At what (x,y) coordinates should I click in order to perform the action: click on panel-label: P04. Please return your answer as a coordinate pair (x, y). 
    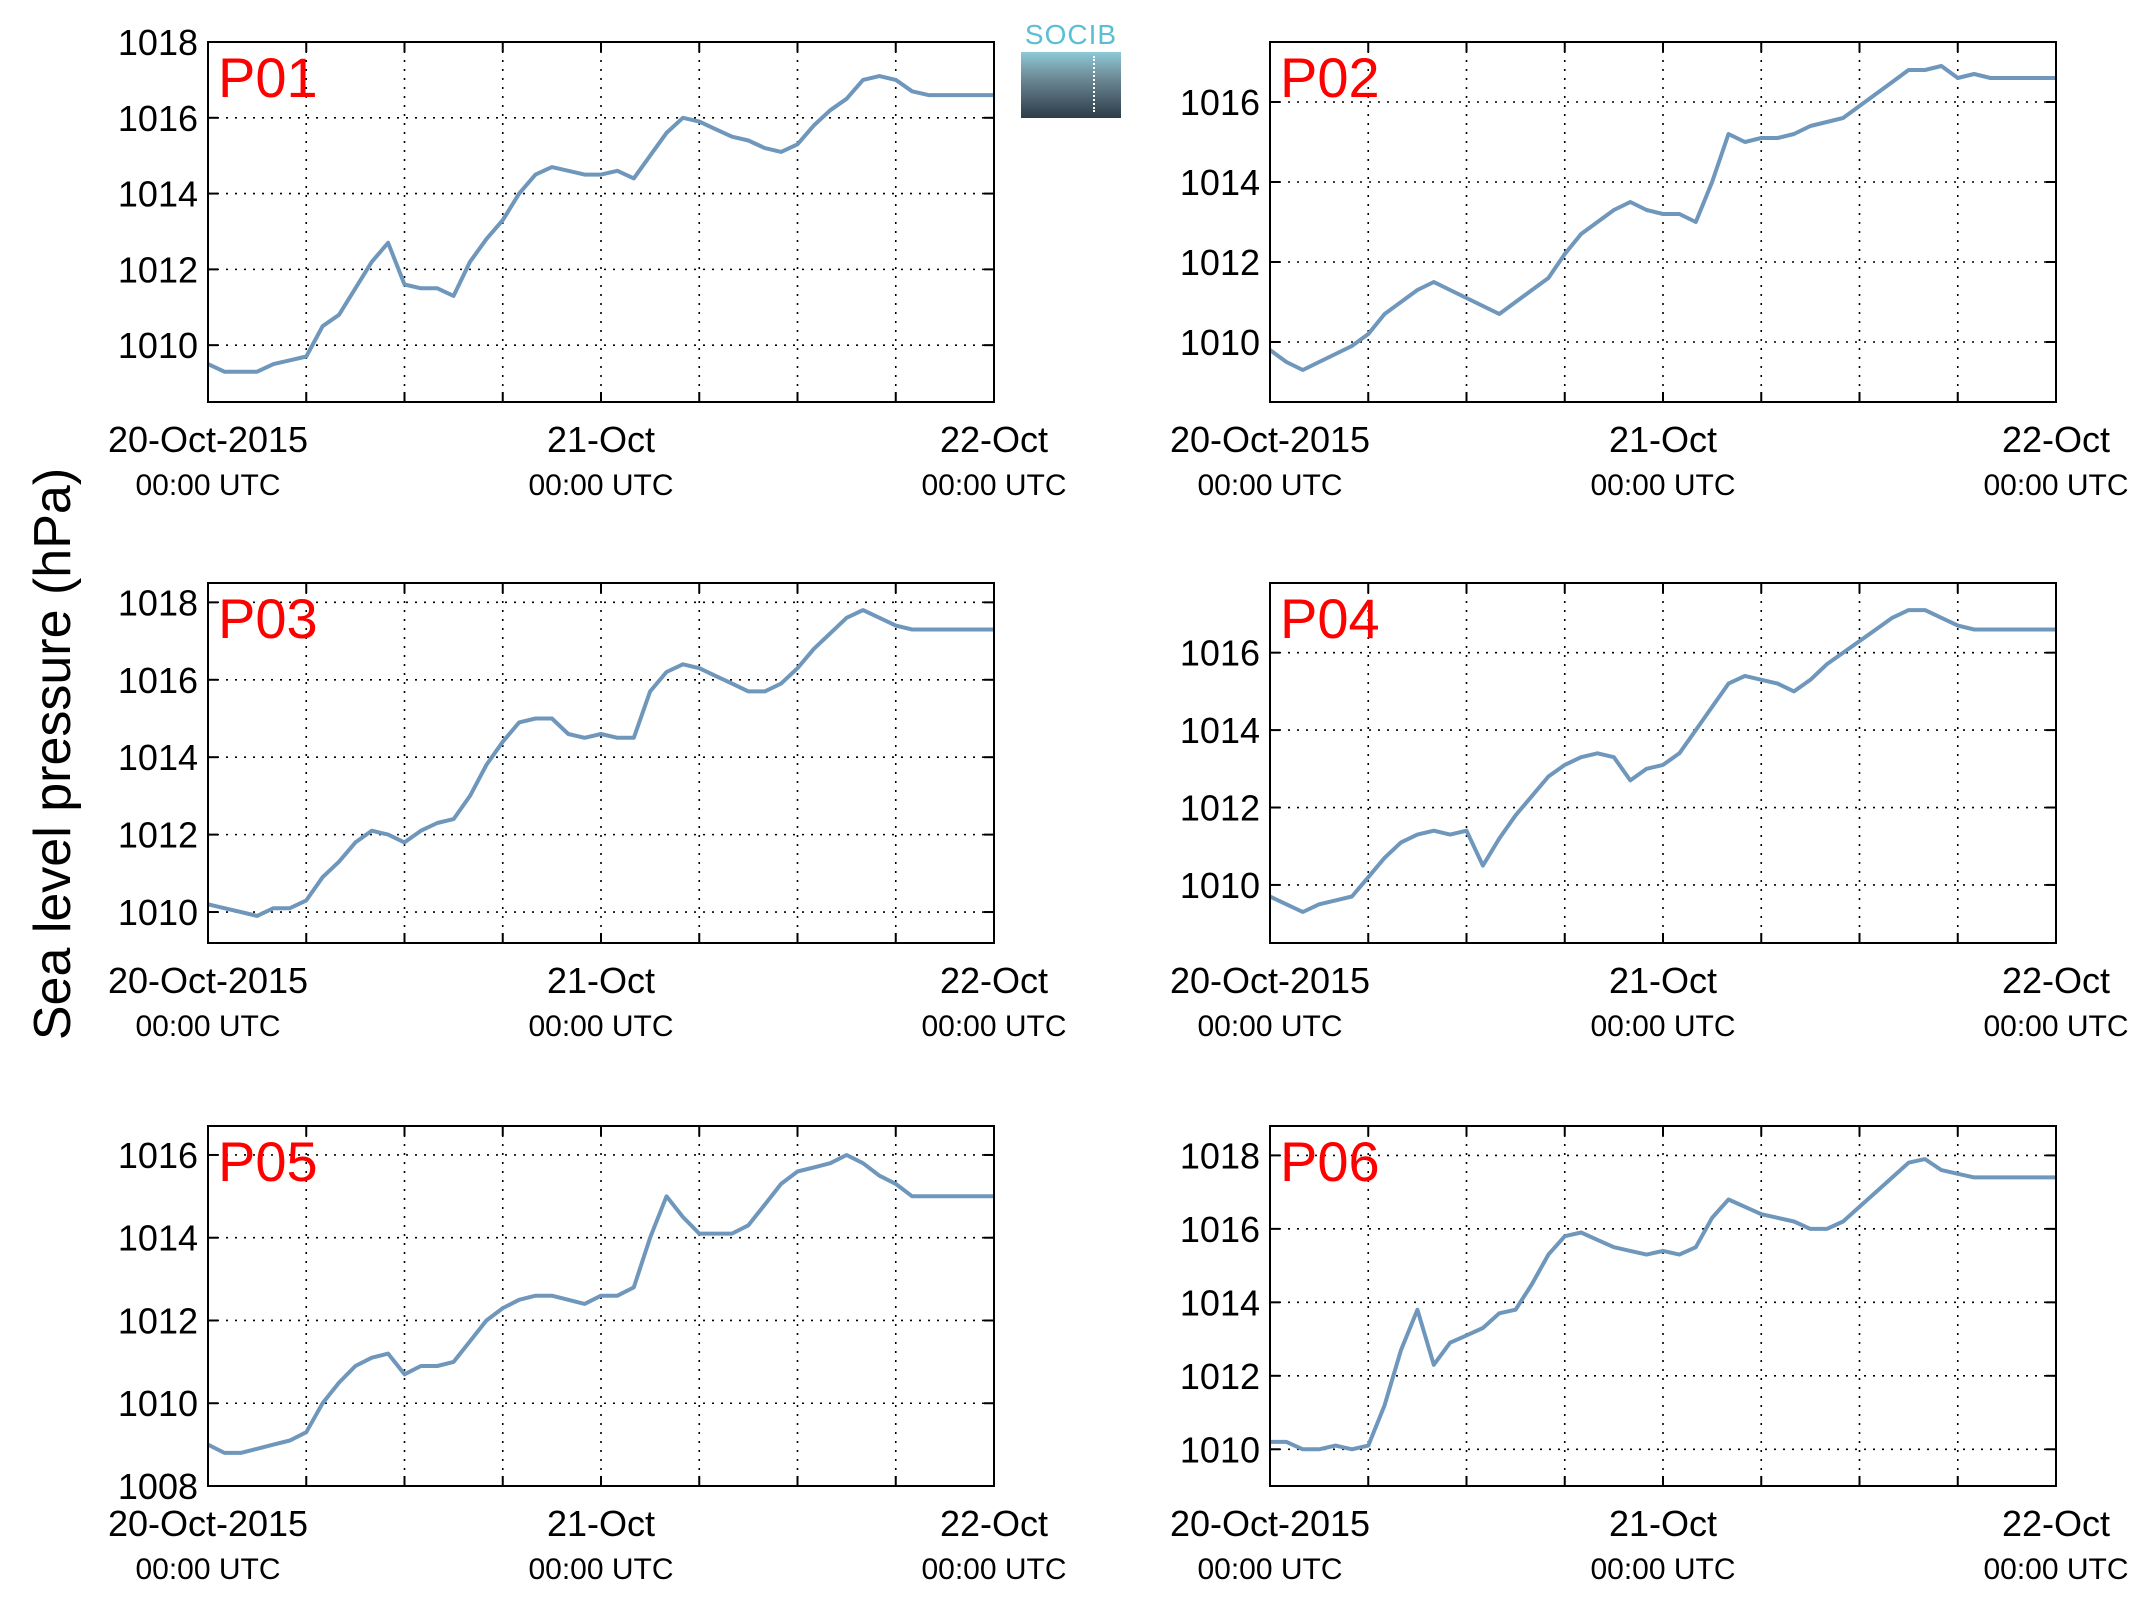
    Looking at the image, I should click on (1330, 618).